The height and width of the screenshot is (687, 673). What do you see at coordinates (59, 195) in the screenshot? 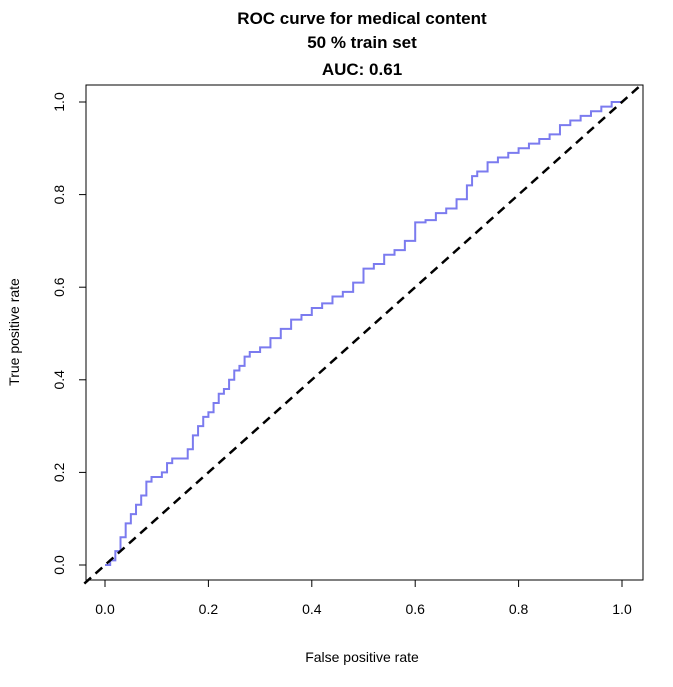
I see `y-tick-label: 0.8` at bounding box center [59, 195].